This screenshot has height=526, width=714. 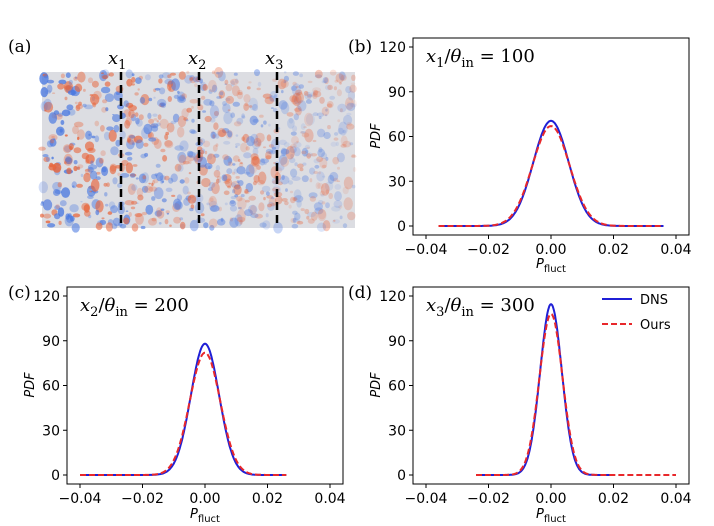 What do you see at coordinates (51, 431) in the screenshot?
I see `y-tick-label: 30` at bounding box center [51, 431].